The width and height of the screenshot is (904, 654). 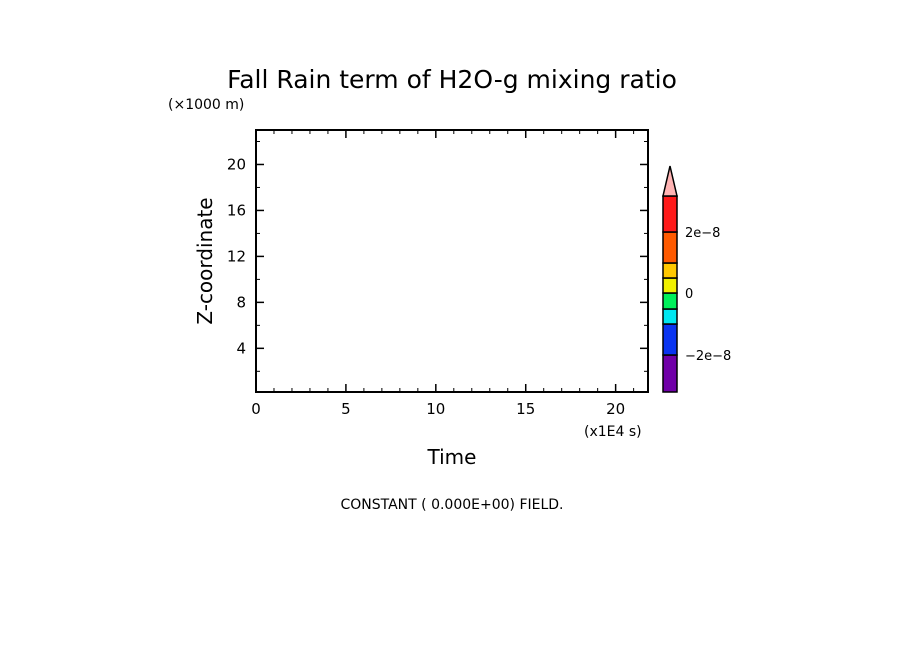 I want to click on x-tick-label: 10, so click(x=435, y=409).